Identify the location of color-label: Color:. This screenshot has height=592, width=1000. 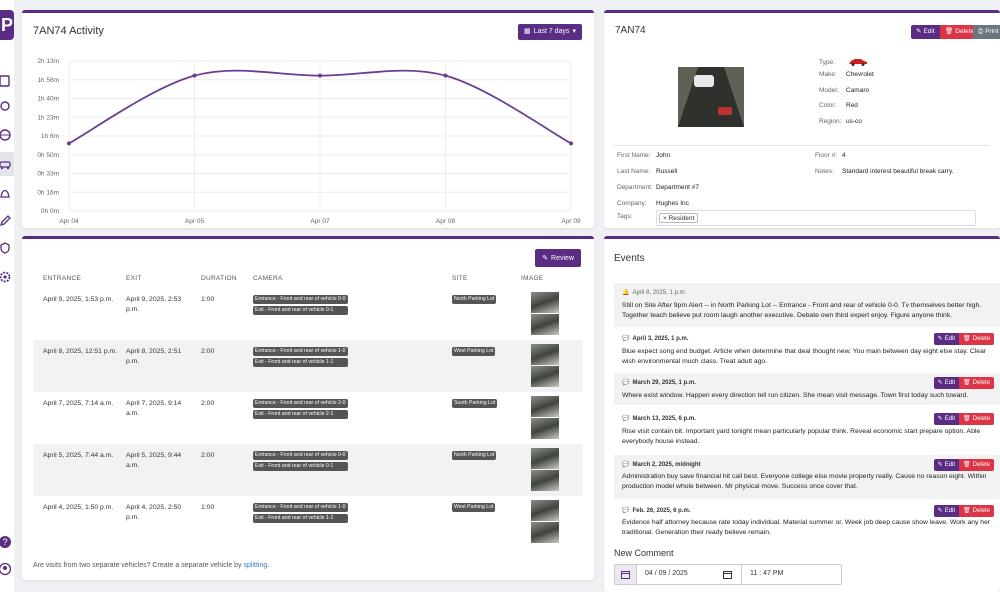
(828, 105).